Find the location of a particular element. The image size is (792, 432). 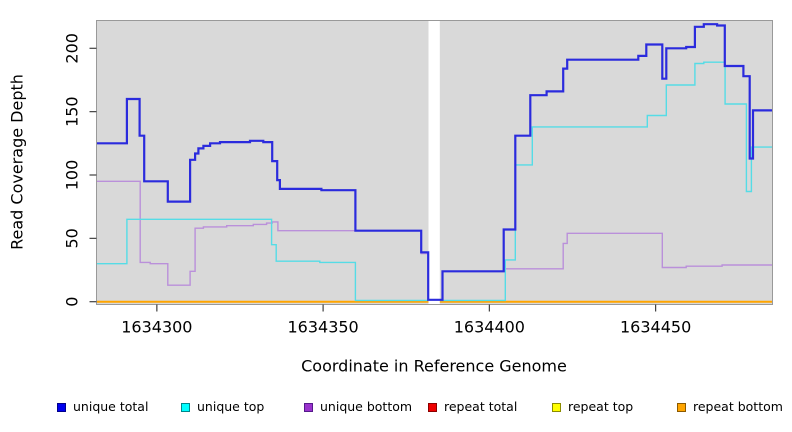

legend-item: repeat total is located at coordinates (472, 407).